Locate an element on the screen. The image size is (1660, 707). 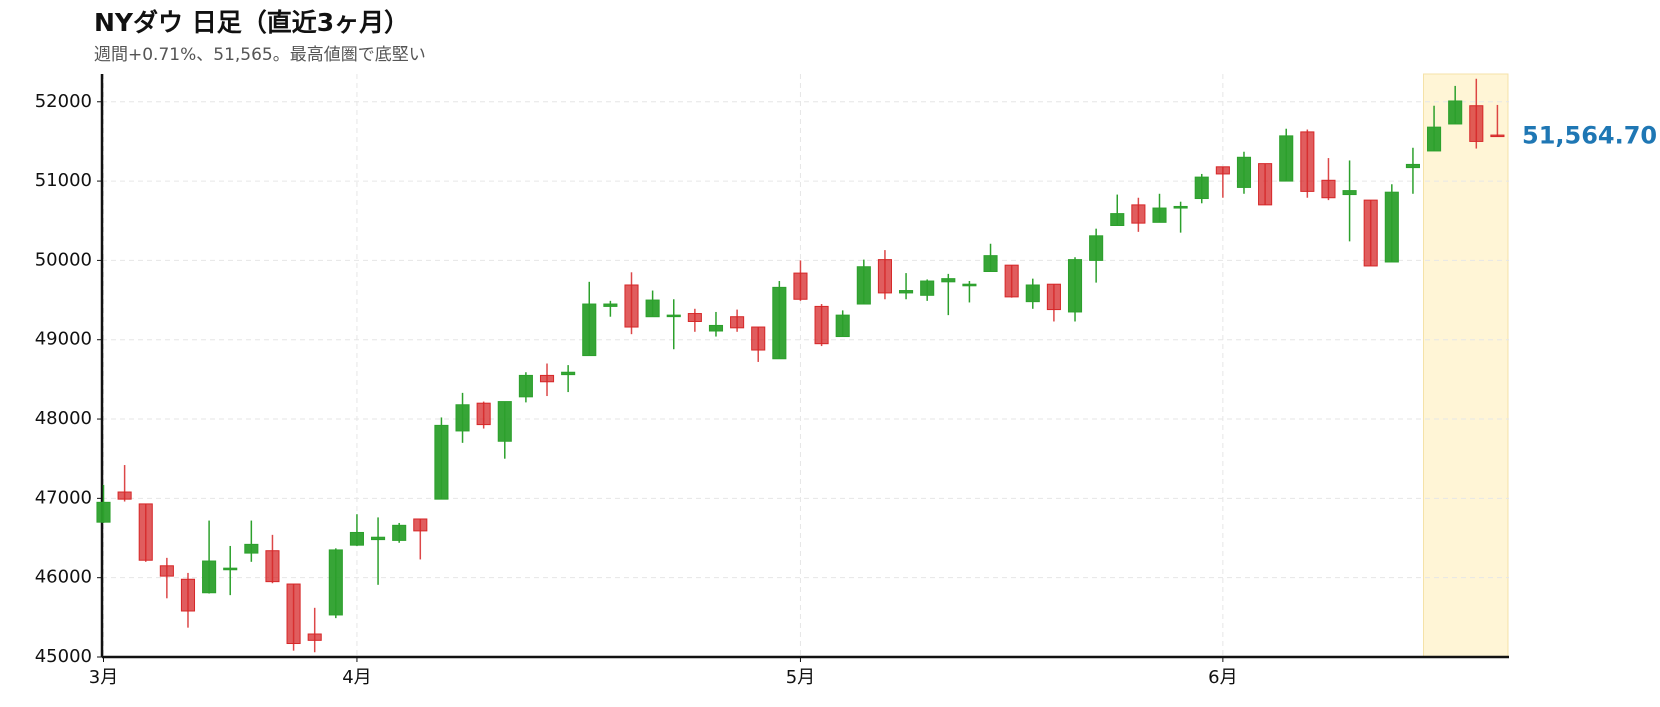
x-tick-label: 6月 is located at coordinates (1222, 677).